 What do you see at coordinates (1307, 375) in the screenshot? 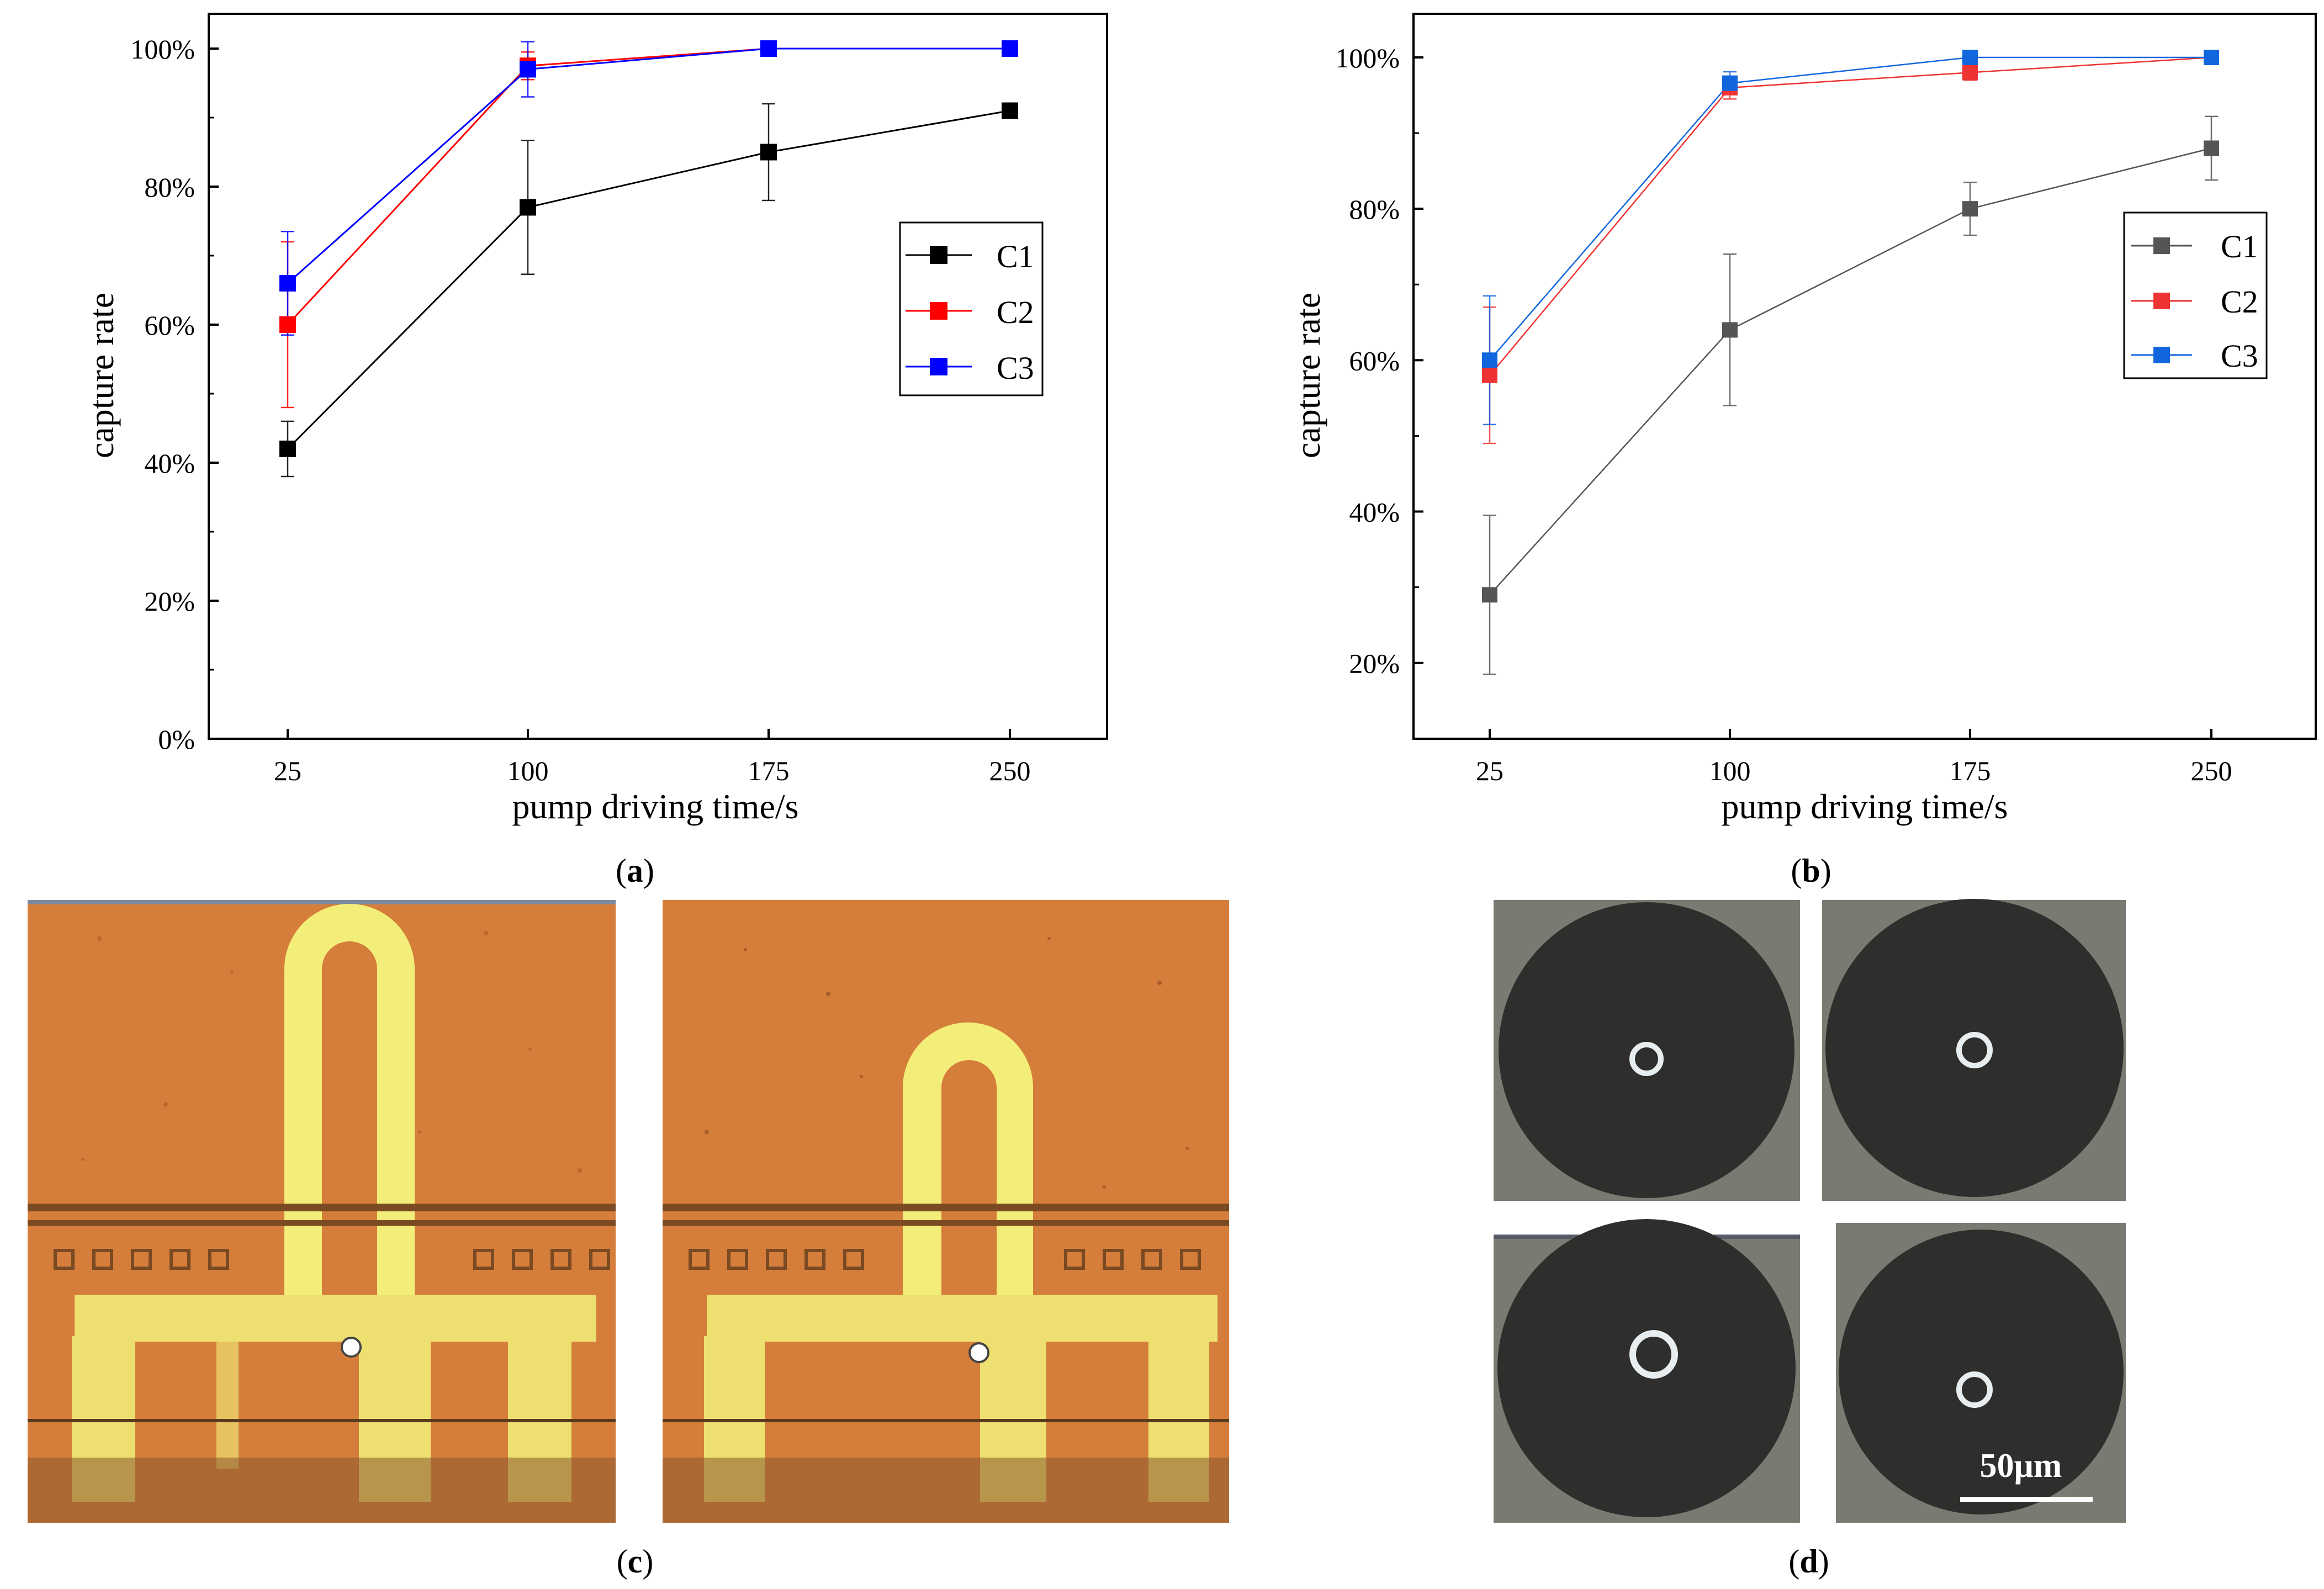
I see `chart-b-ylabel: capture rate` at bounding box center [1307, 375].